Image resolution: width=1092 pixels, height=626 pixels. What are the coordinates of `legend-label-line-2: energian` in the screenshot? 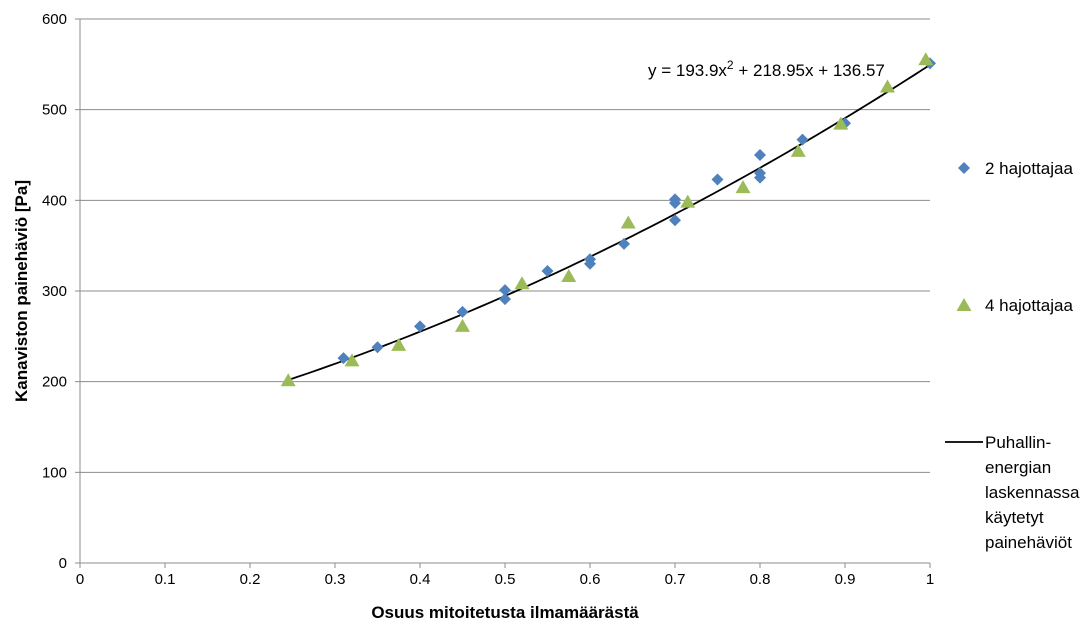 It's located at (1018, 467).